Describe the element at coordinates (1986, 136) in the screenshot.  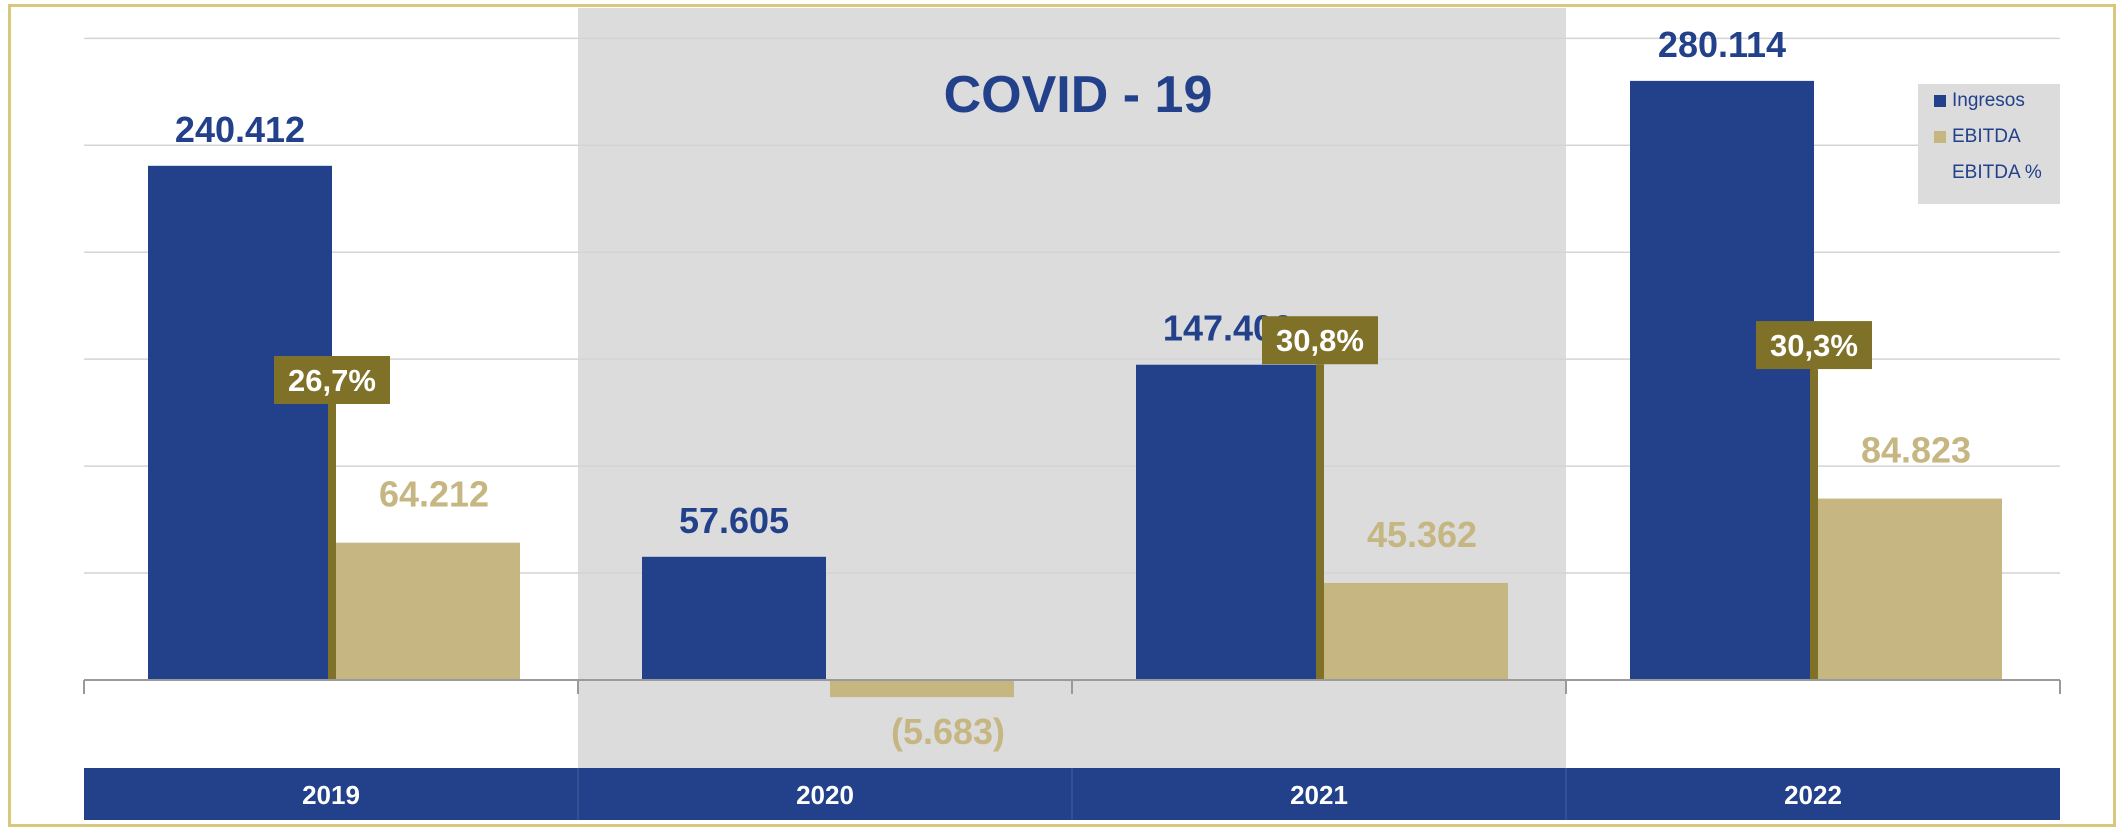
I see `legend-entry: EBITDA` at that location.